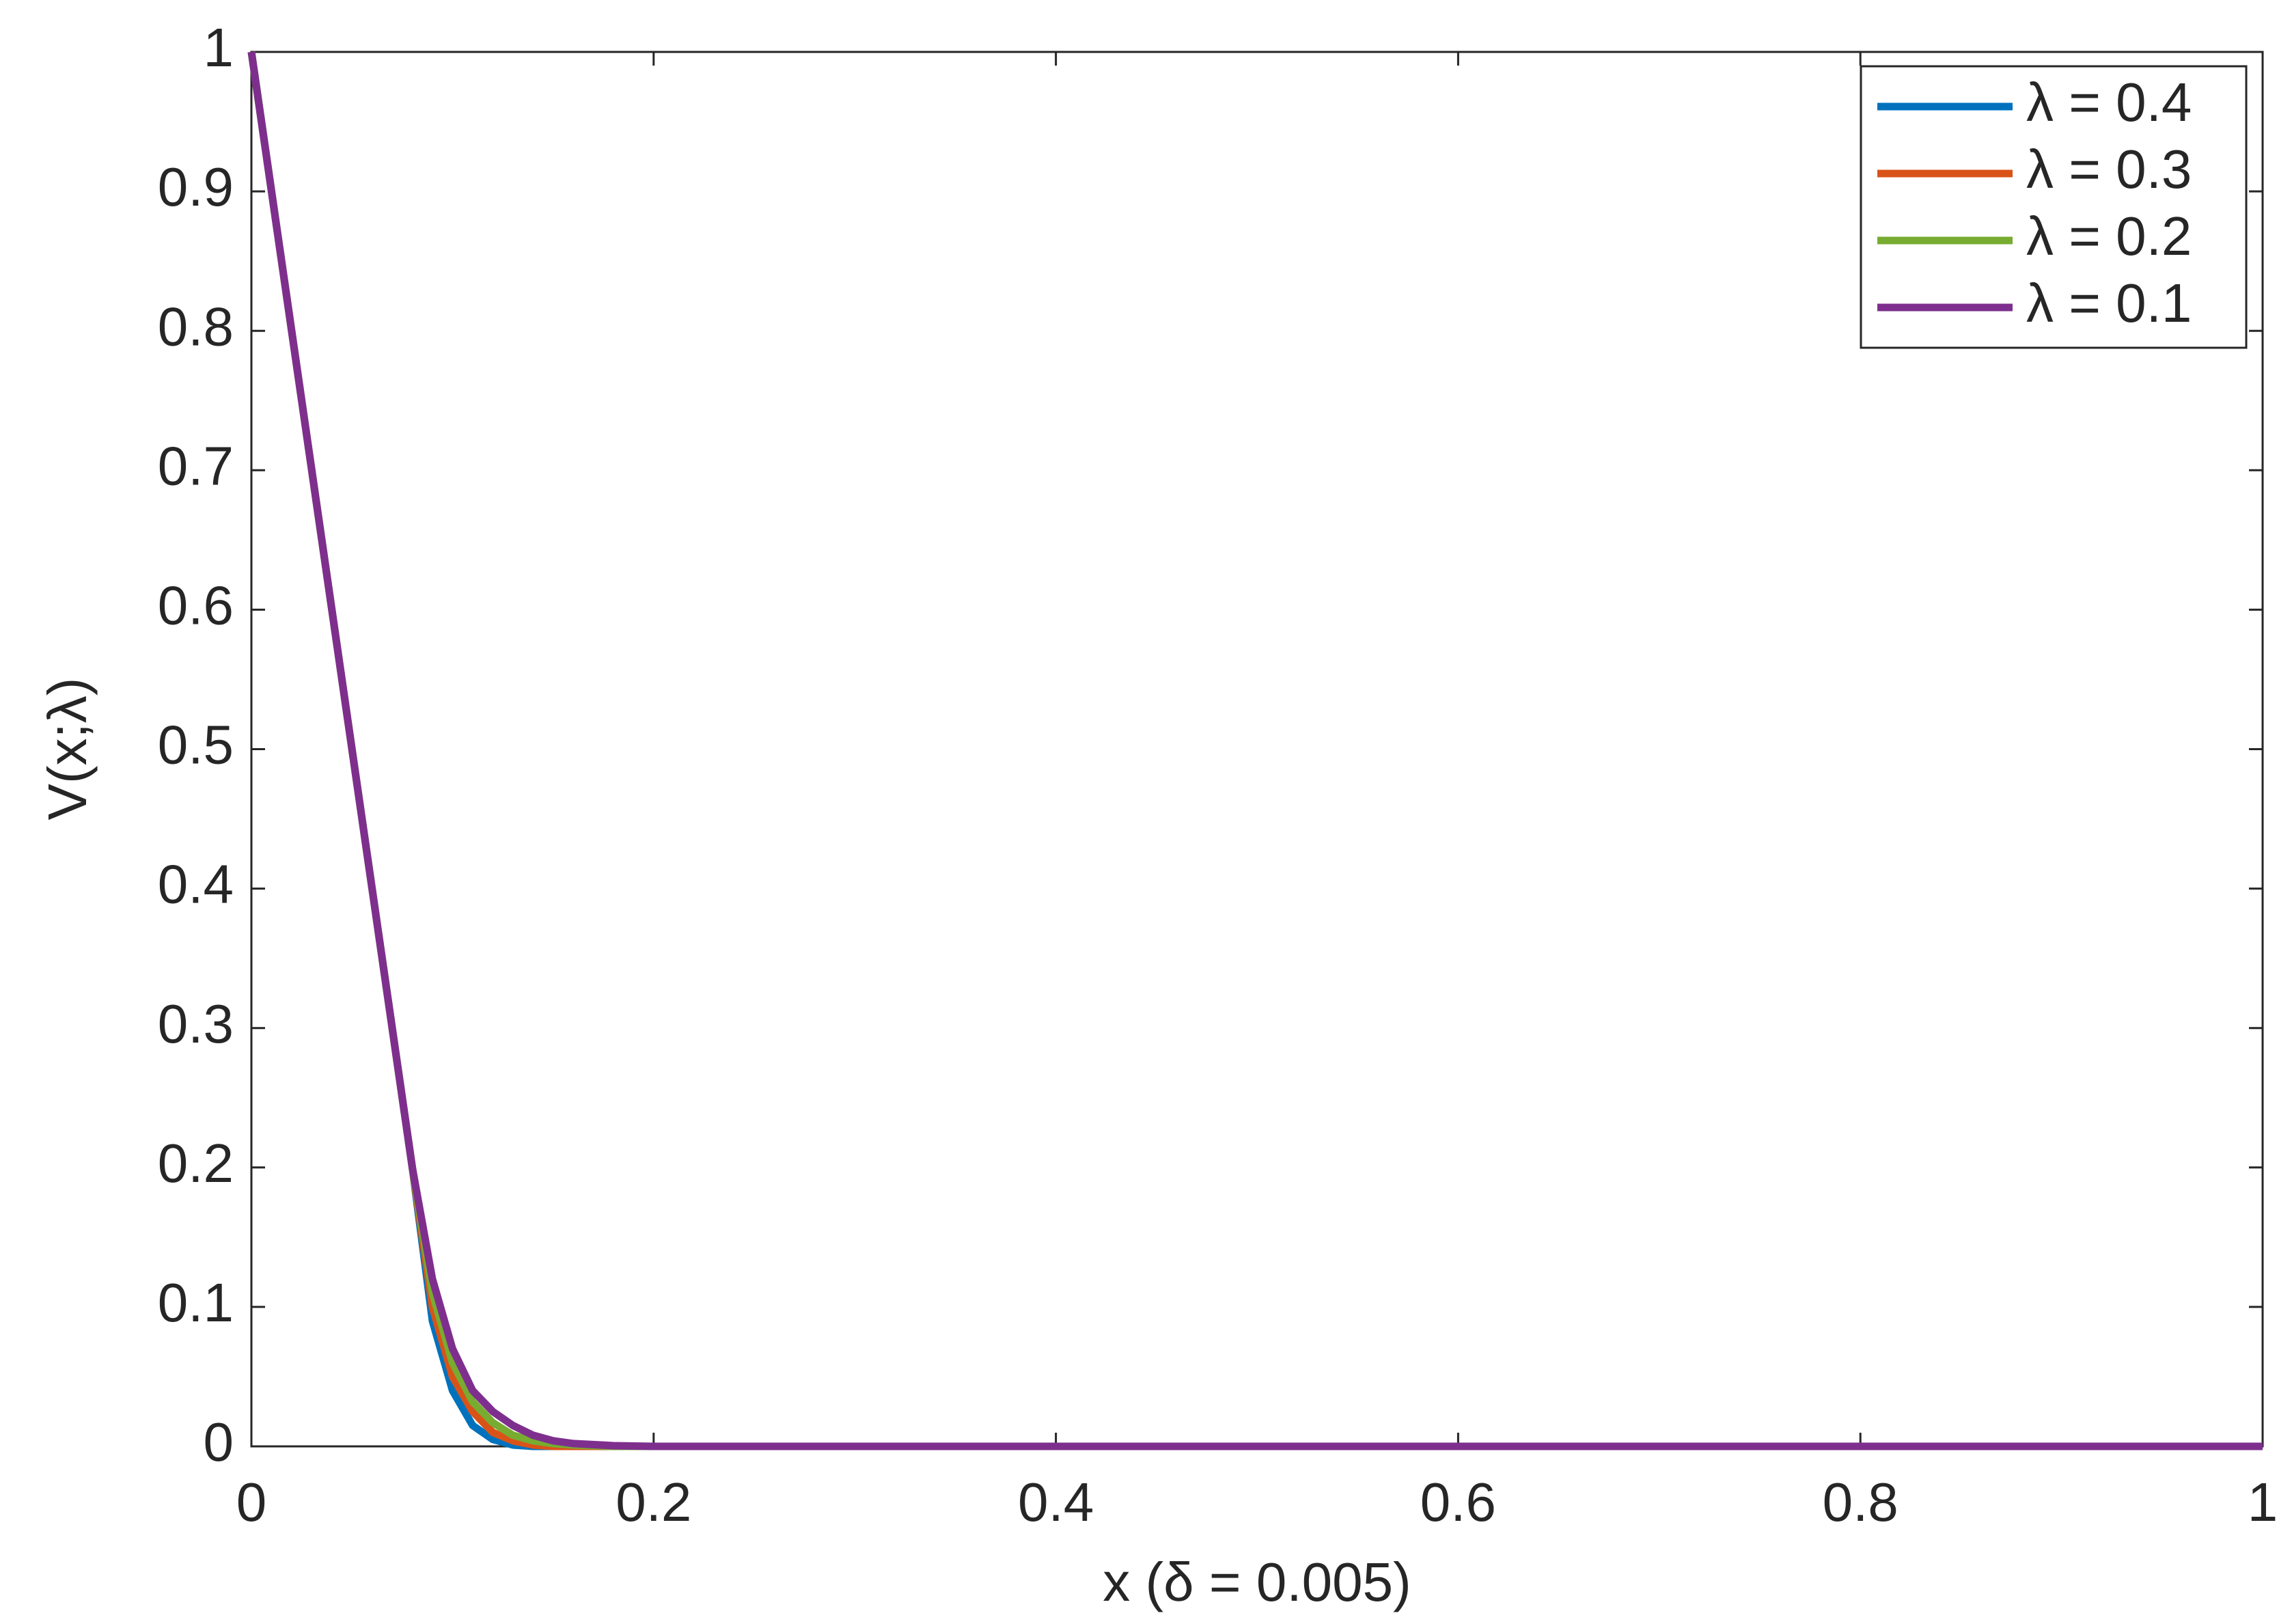 The height and width of the screenshot is (1624, 2292). I want to click on x-tick-label: 0, so click(252, 1502).